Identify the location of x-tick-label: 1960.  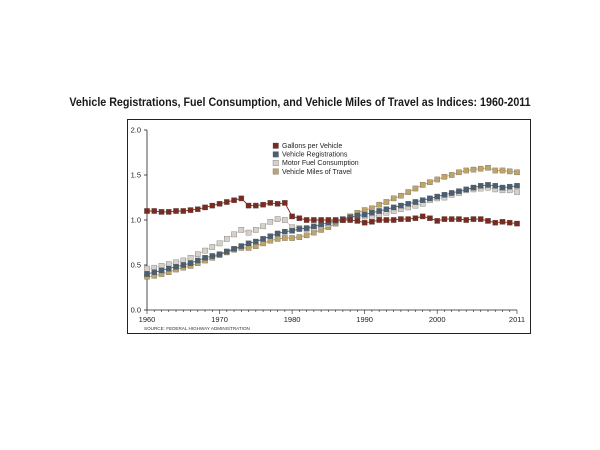
(147, 319).